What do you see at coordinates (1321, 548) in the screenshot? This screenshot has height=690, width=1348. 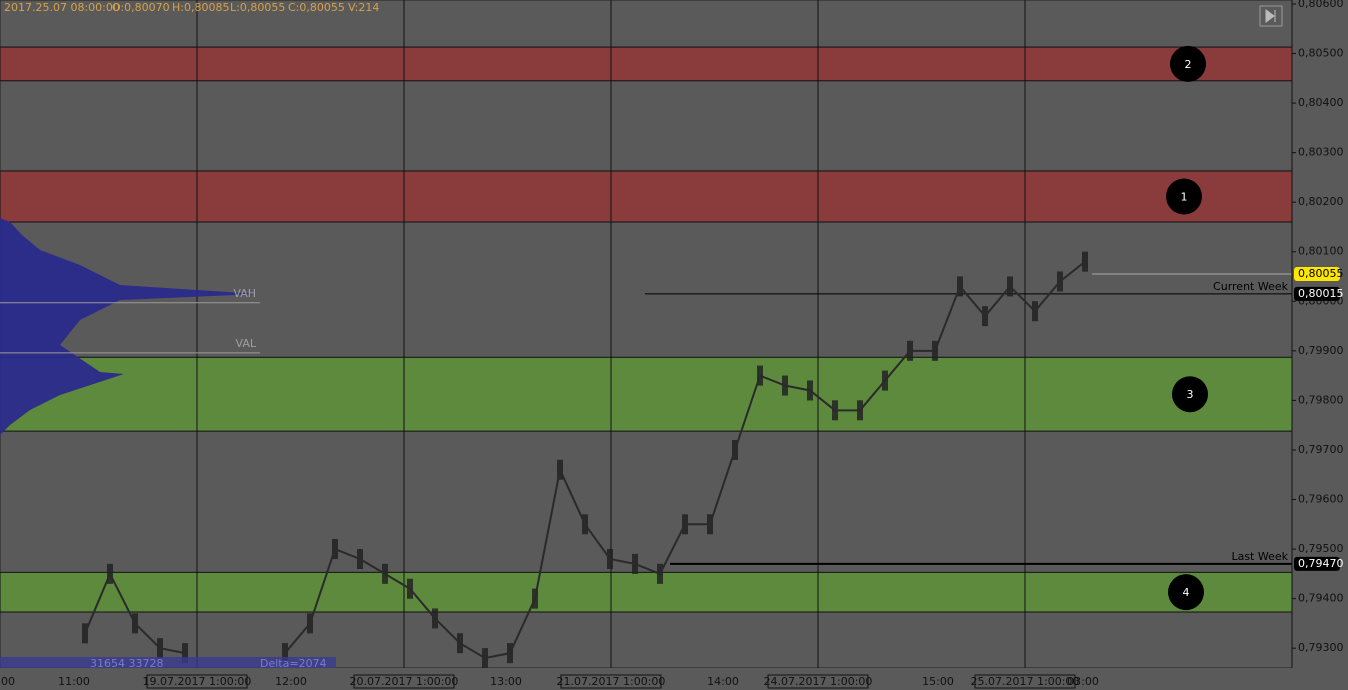 I see `y-tick-label: 0,79500` at bounding box center [1321, 548].